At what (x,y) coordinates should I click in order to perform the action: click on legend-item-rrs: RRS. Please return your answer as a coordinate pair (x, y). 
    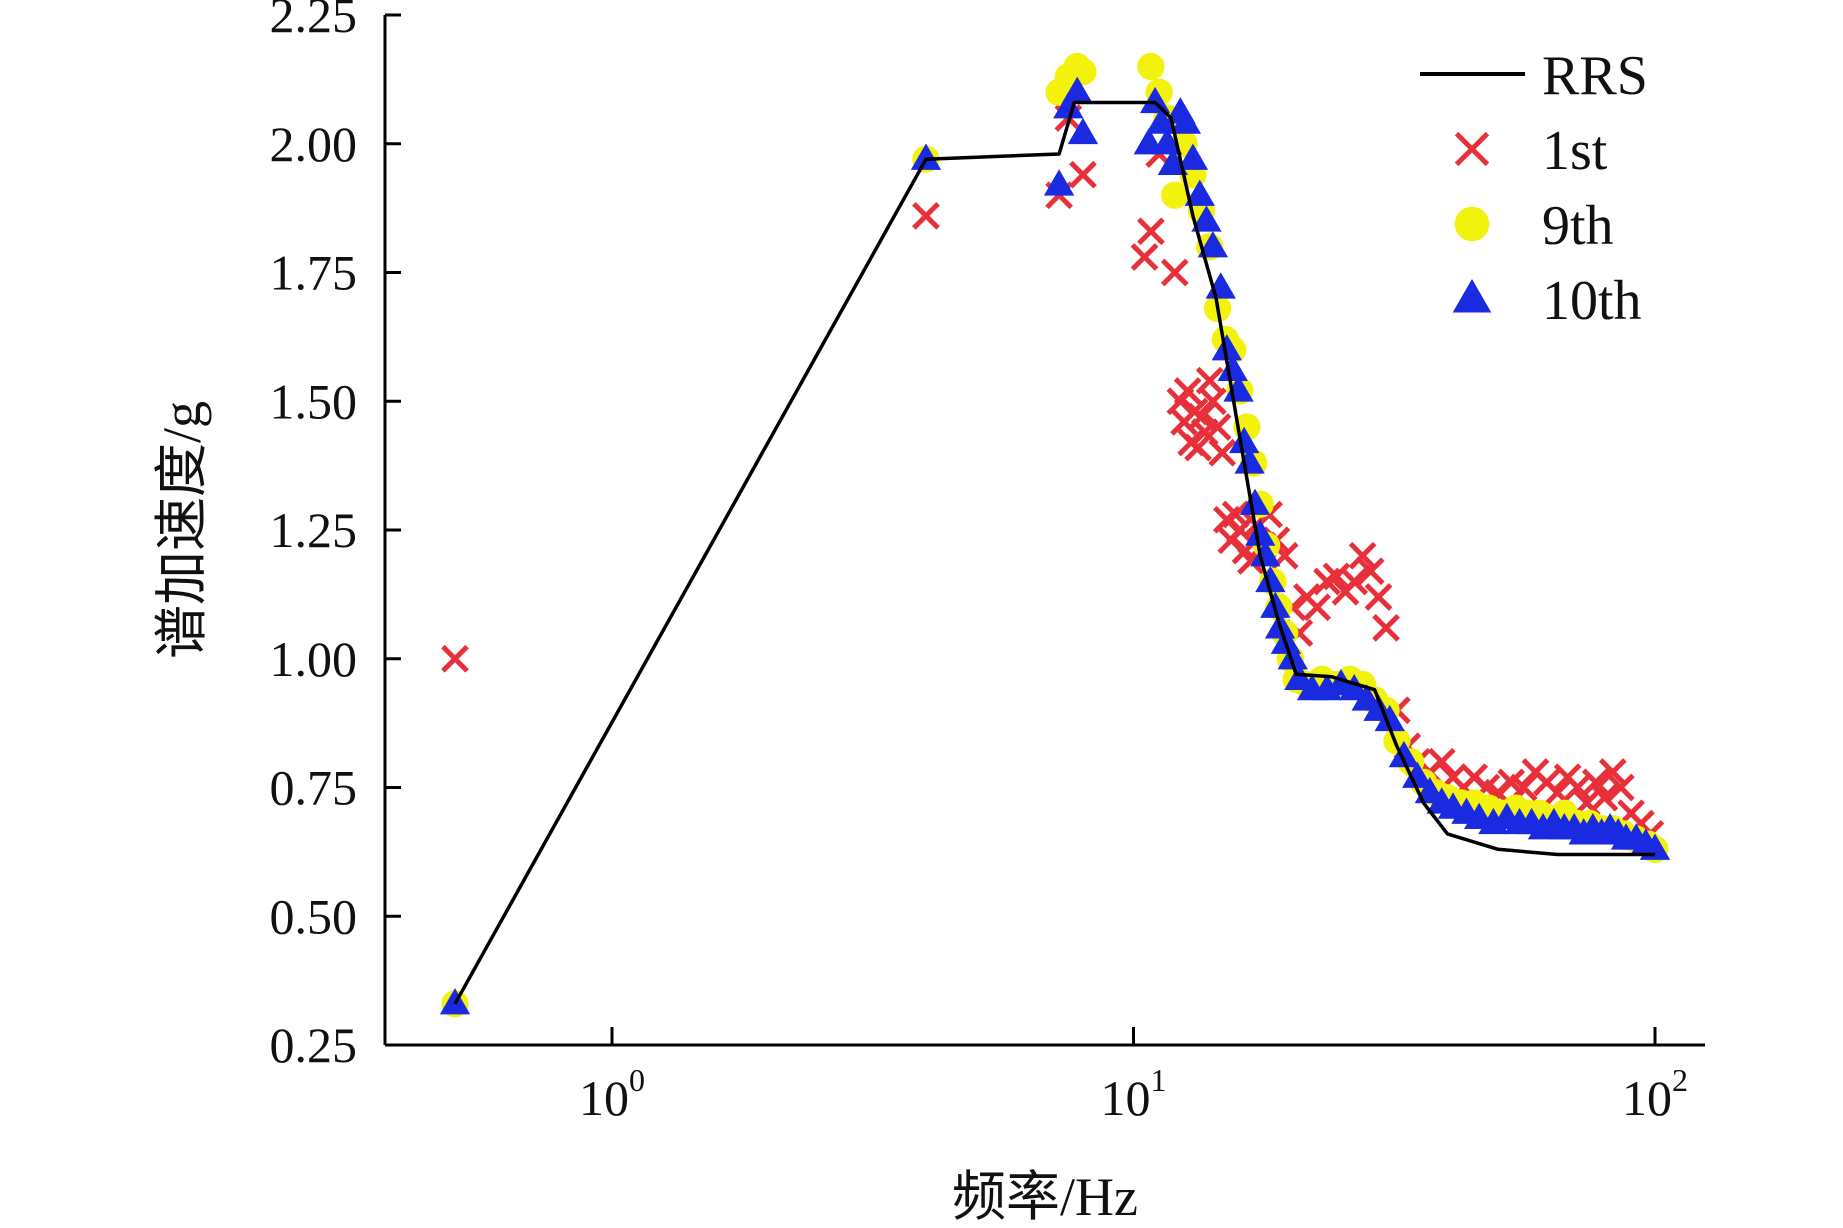
    Looking at the image, I should click on (1534, 76).